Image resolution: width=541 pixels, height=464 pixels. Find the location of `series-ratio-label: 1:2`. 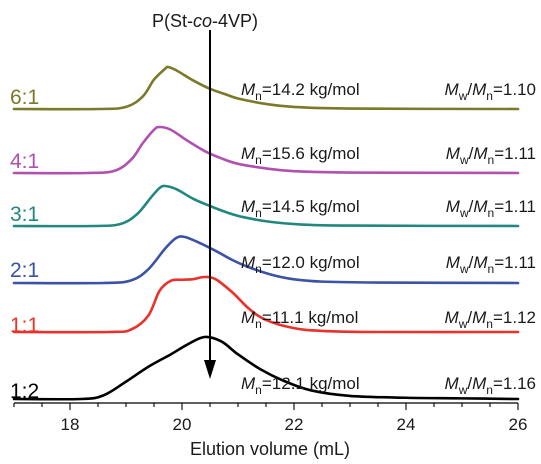

series-ratio-label: 1:2 is located at coordinates (24, 391).